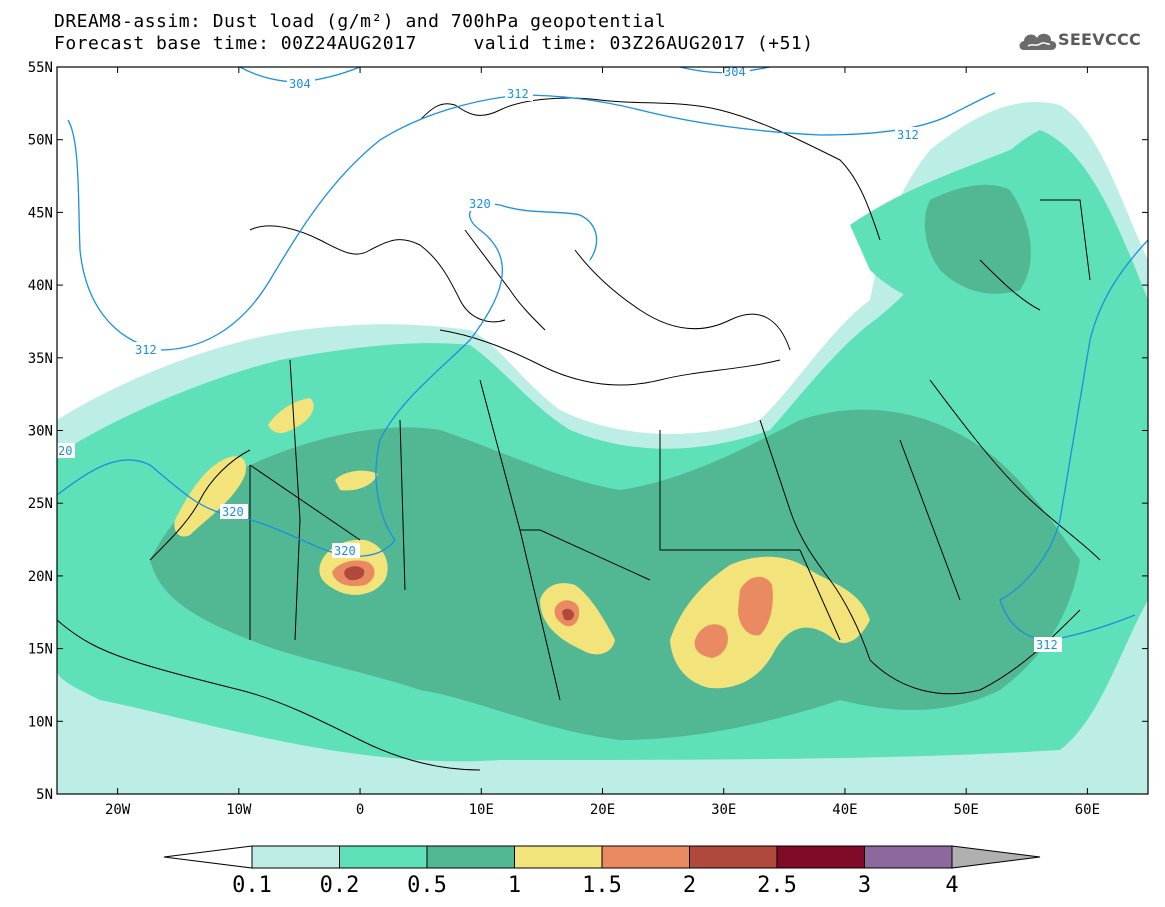 The height and width of the screenshot is (907, 1165). I want to click on colorbar-label: 2, so click(689, 885).